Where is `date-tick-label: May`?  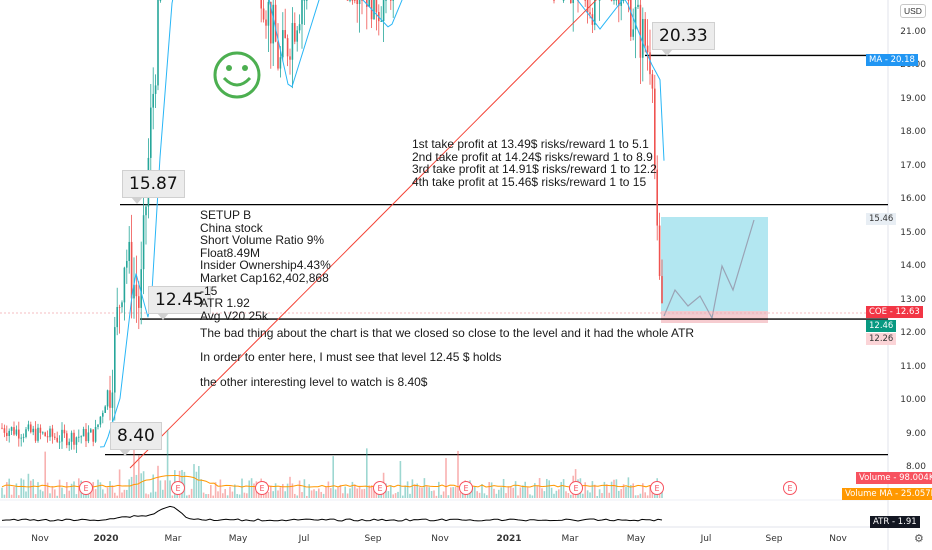 date-tick-label: May is located at coordinates (636, 539).